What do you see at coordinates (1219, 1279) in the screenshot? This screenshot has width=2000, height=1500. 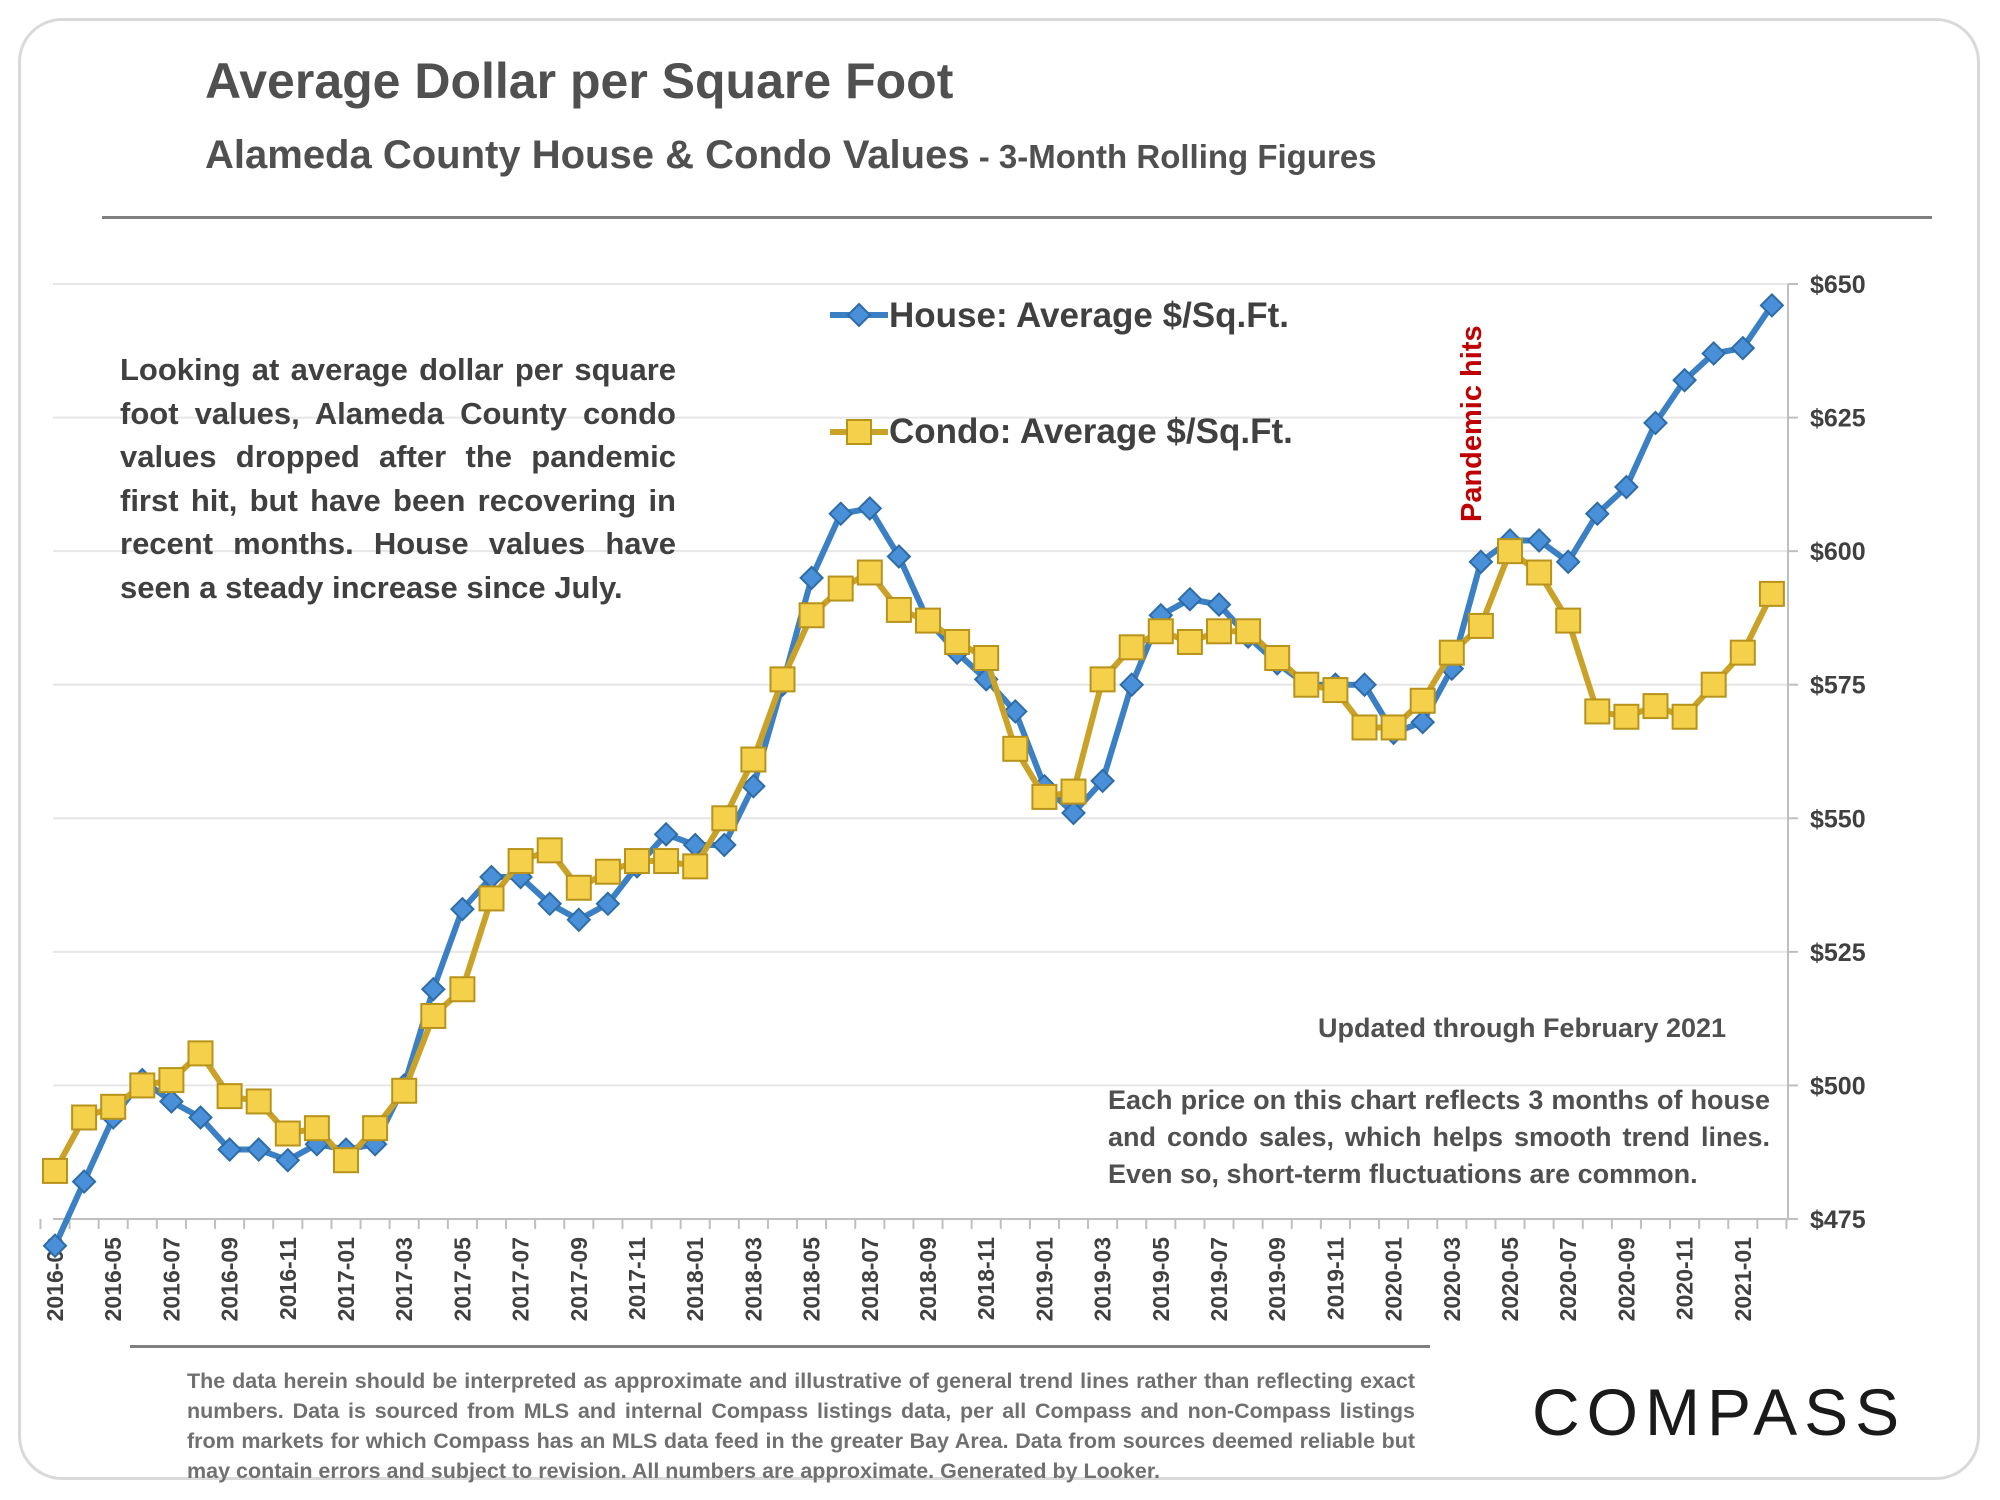 I see `x-tick-label: 2019-07` at bounding box center [1219, 1279].